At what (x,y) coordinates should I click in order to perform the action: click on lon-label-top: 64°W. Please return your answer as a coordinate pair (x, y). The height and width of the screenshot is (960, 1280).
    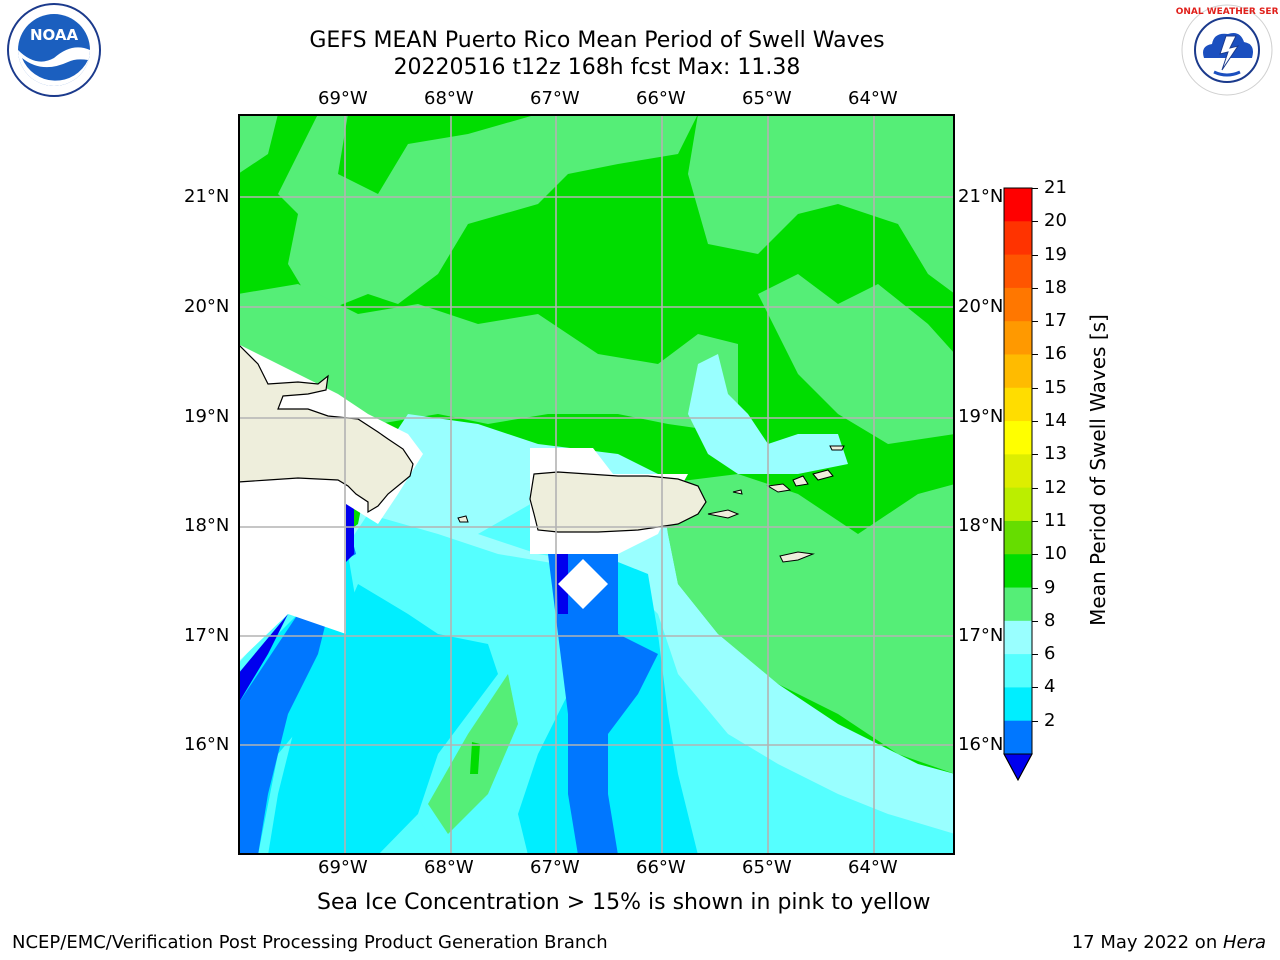
    Looking at the image, I should click on (873, 98).